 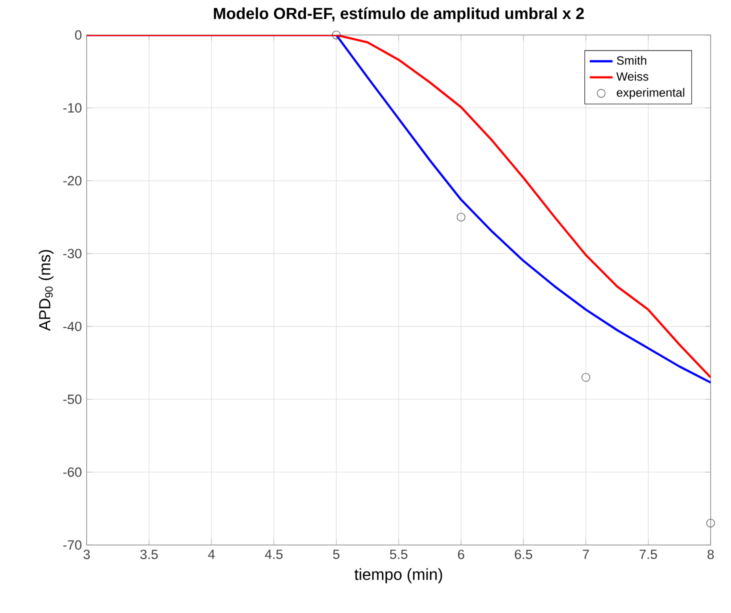 What do you see at coordinates (72, 253) in the screenshot?
I see `y-tick-label: -30` at bounding box center [72, 253].